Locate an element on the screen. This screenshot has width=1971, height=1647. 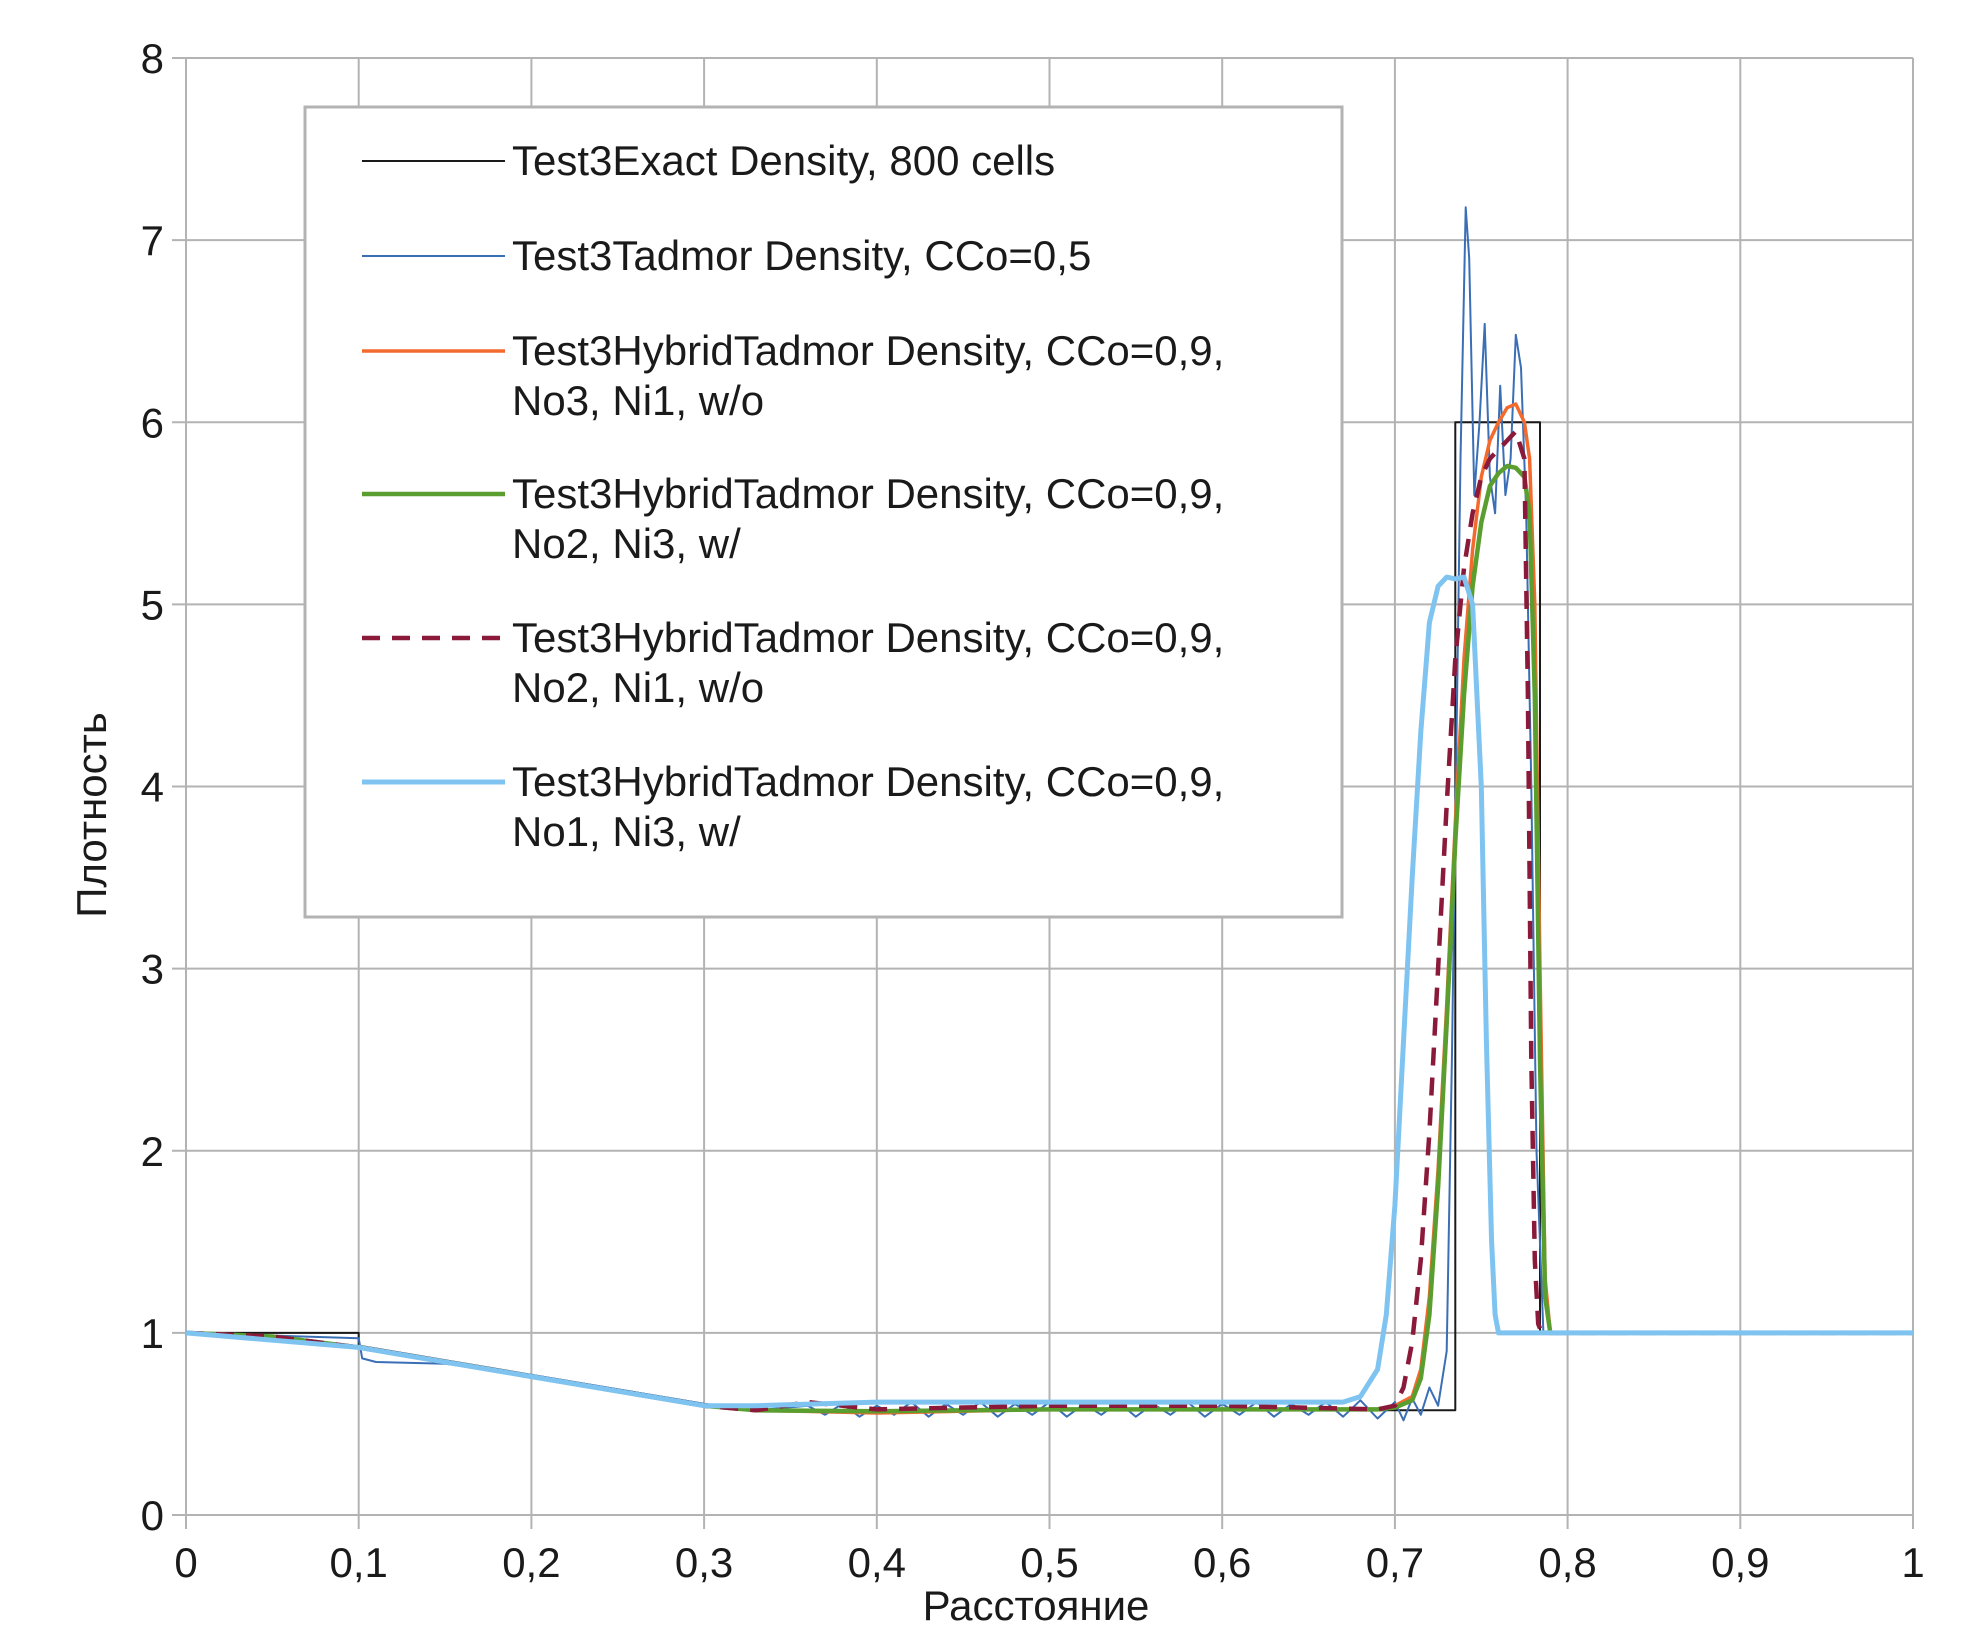
legend-label-1: Test3Exact Density, 800 cells is located at coordinates (783, 160).